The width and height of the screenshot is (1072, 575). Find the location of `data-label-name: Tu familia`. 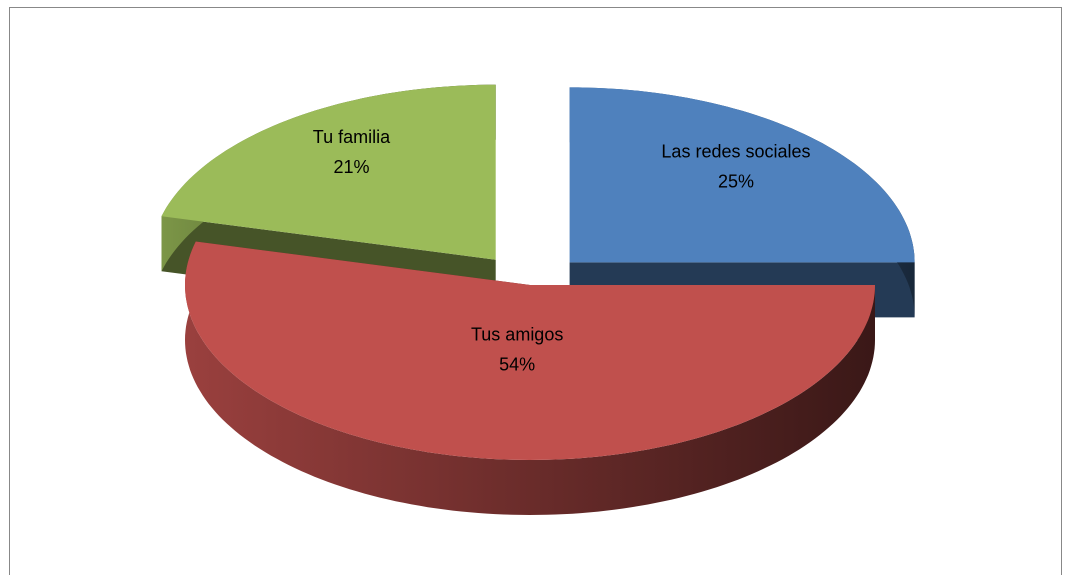

data-label-name: Tu familia is located at coordinates (352, 137).